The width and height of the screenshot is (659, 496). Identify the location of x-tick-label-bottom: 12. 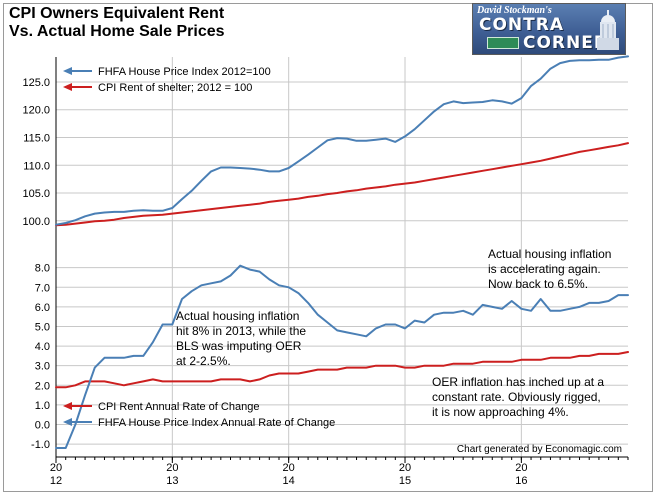
(56, 481).